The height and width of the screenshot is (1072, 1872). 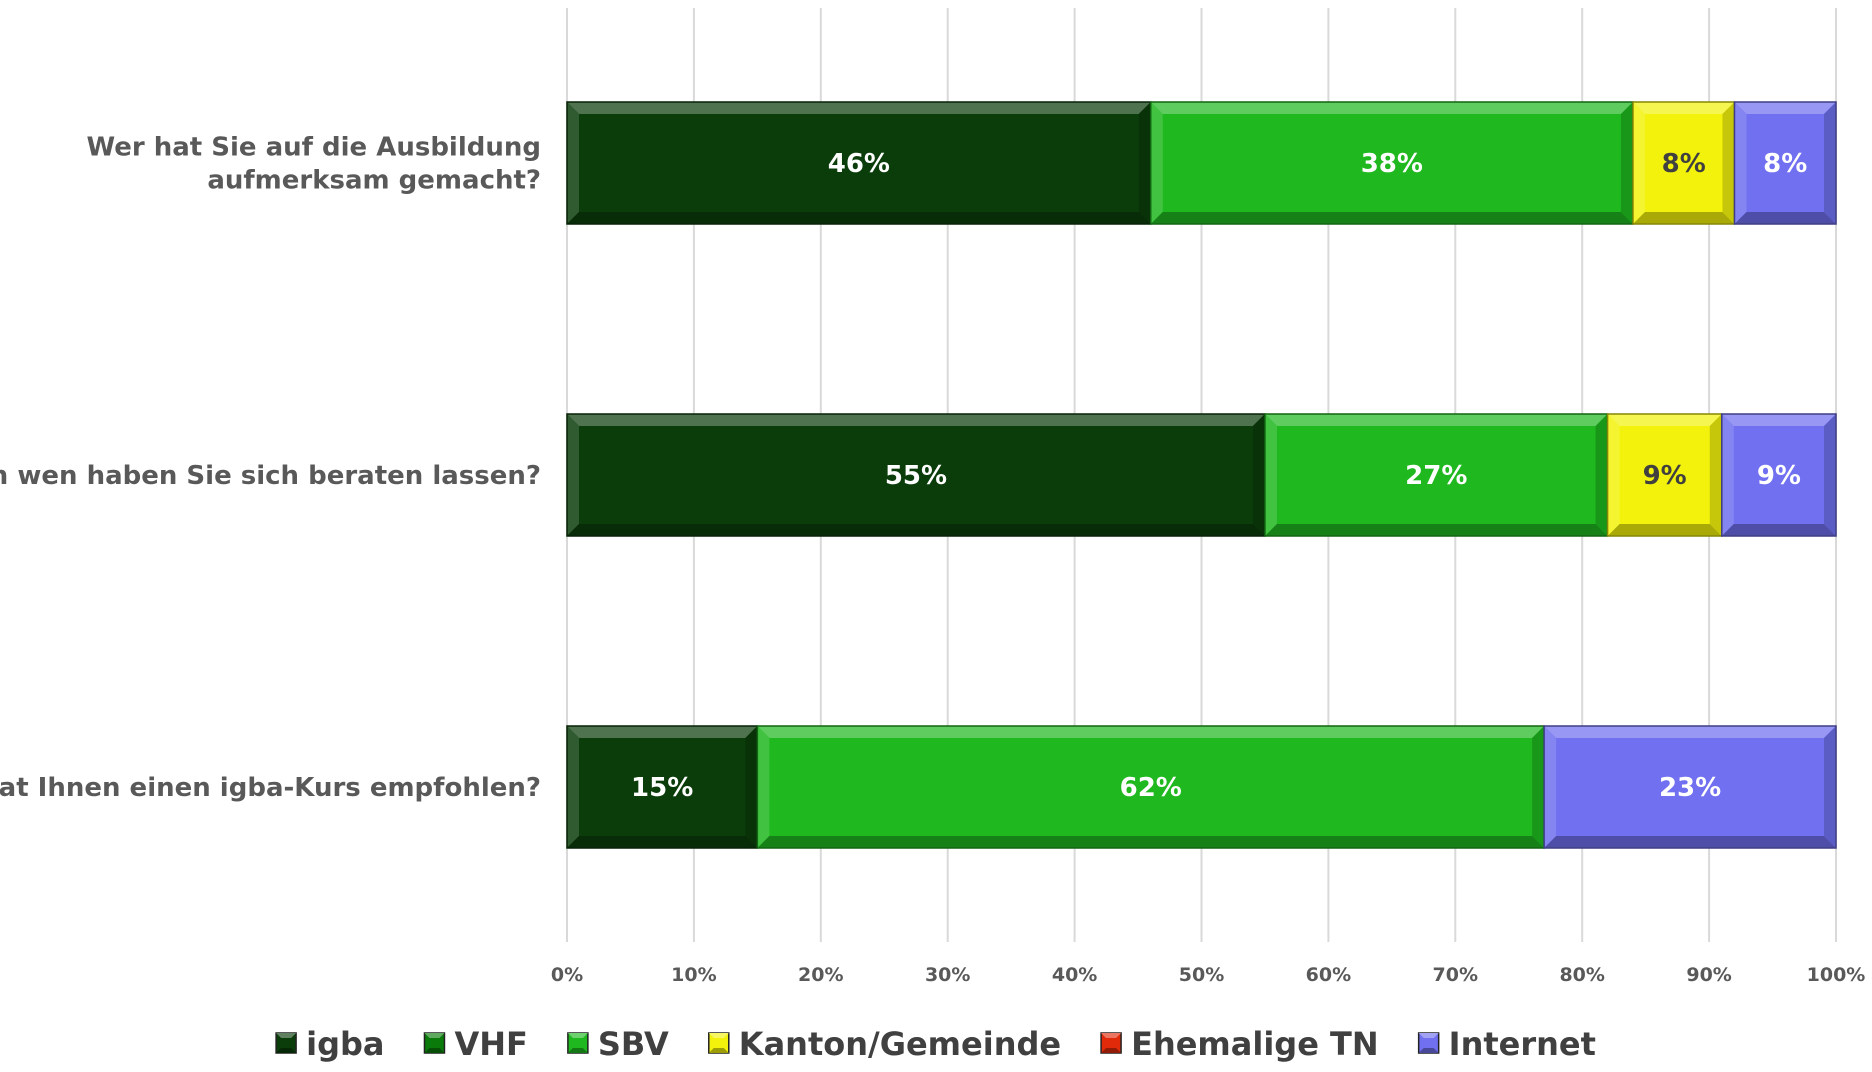 I want to click on legend-item: SBV, so click(x=618, y=1044).